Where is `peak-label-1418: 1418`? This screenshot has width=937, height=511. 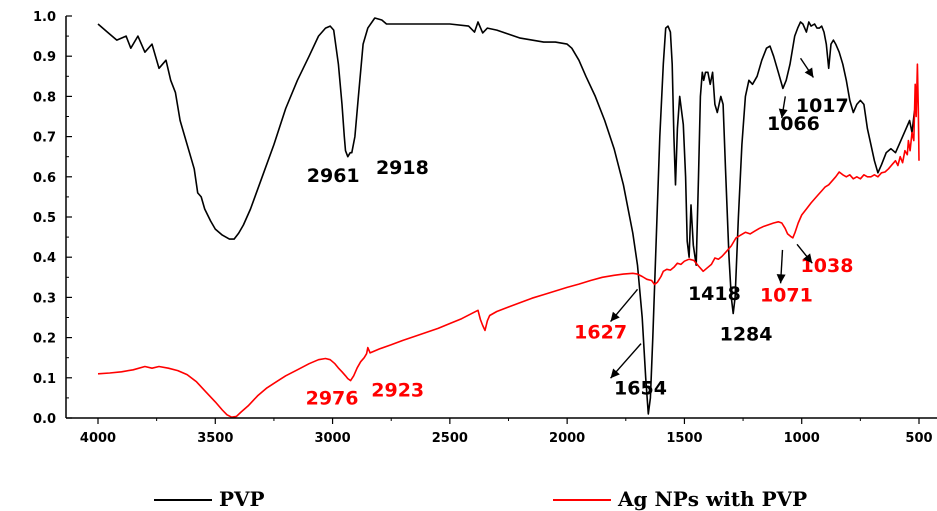 peak-label-1418: 1418 is located at coordinates (714, 294).